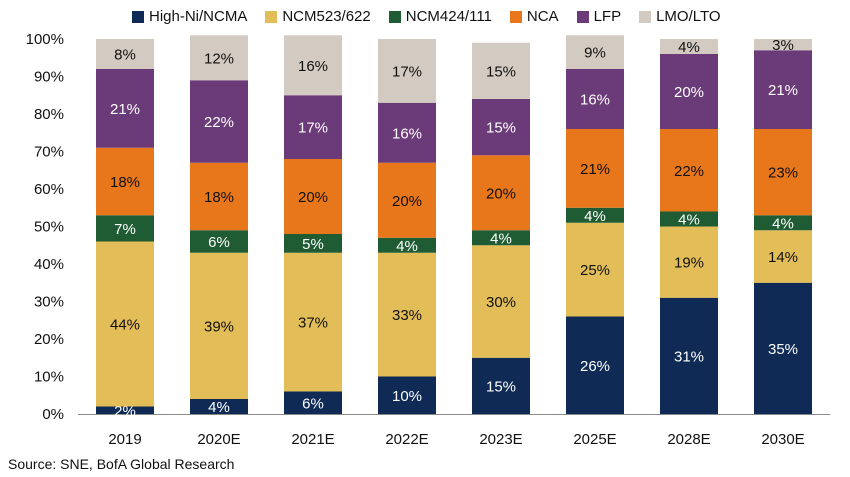  I want to click on x-tick-label: 2030E, so click(782, 439).